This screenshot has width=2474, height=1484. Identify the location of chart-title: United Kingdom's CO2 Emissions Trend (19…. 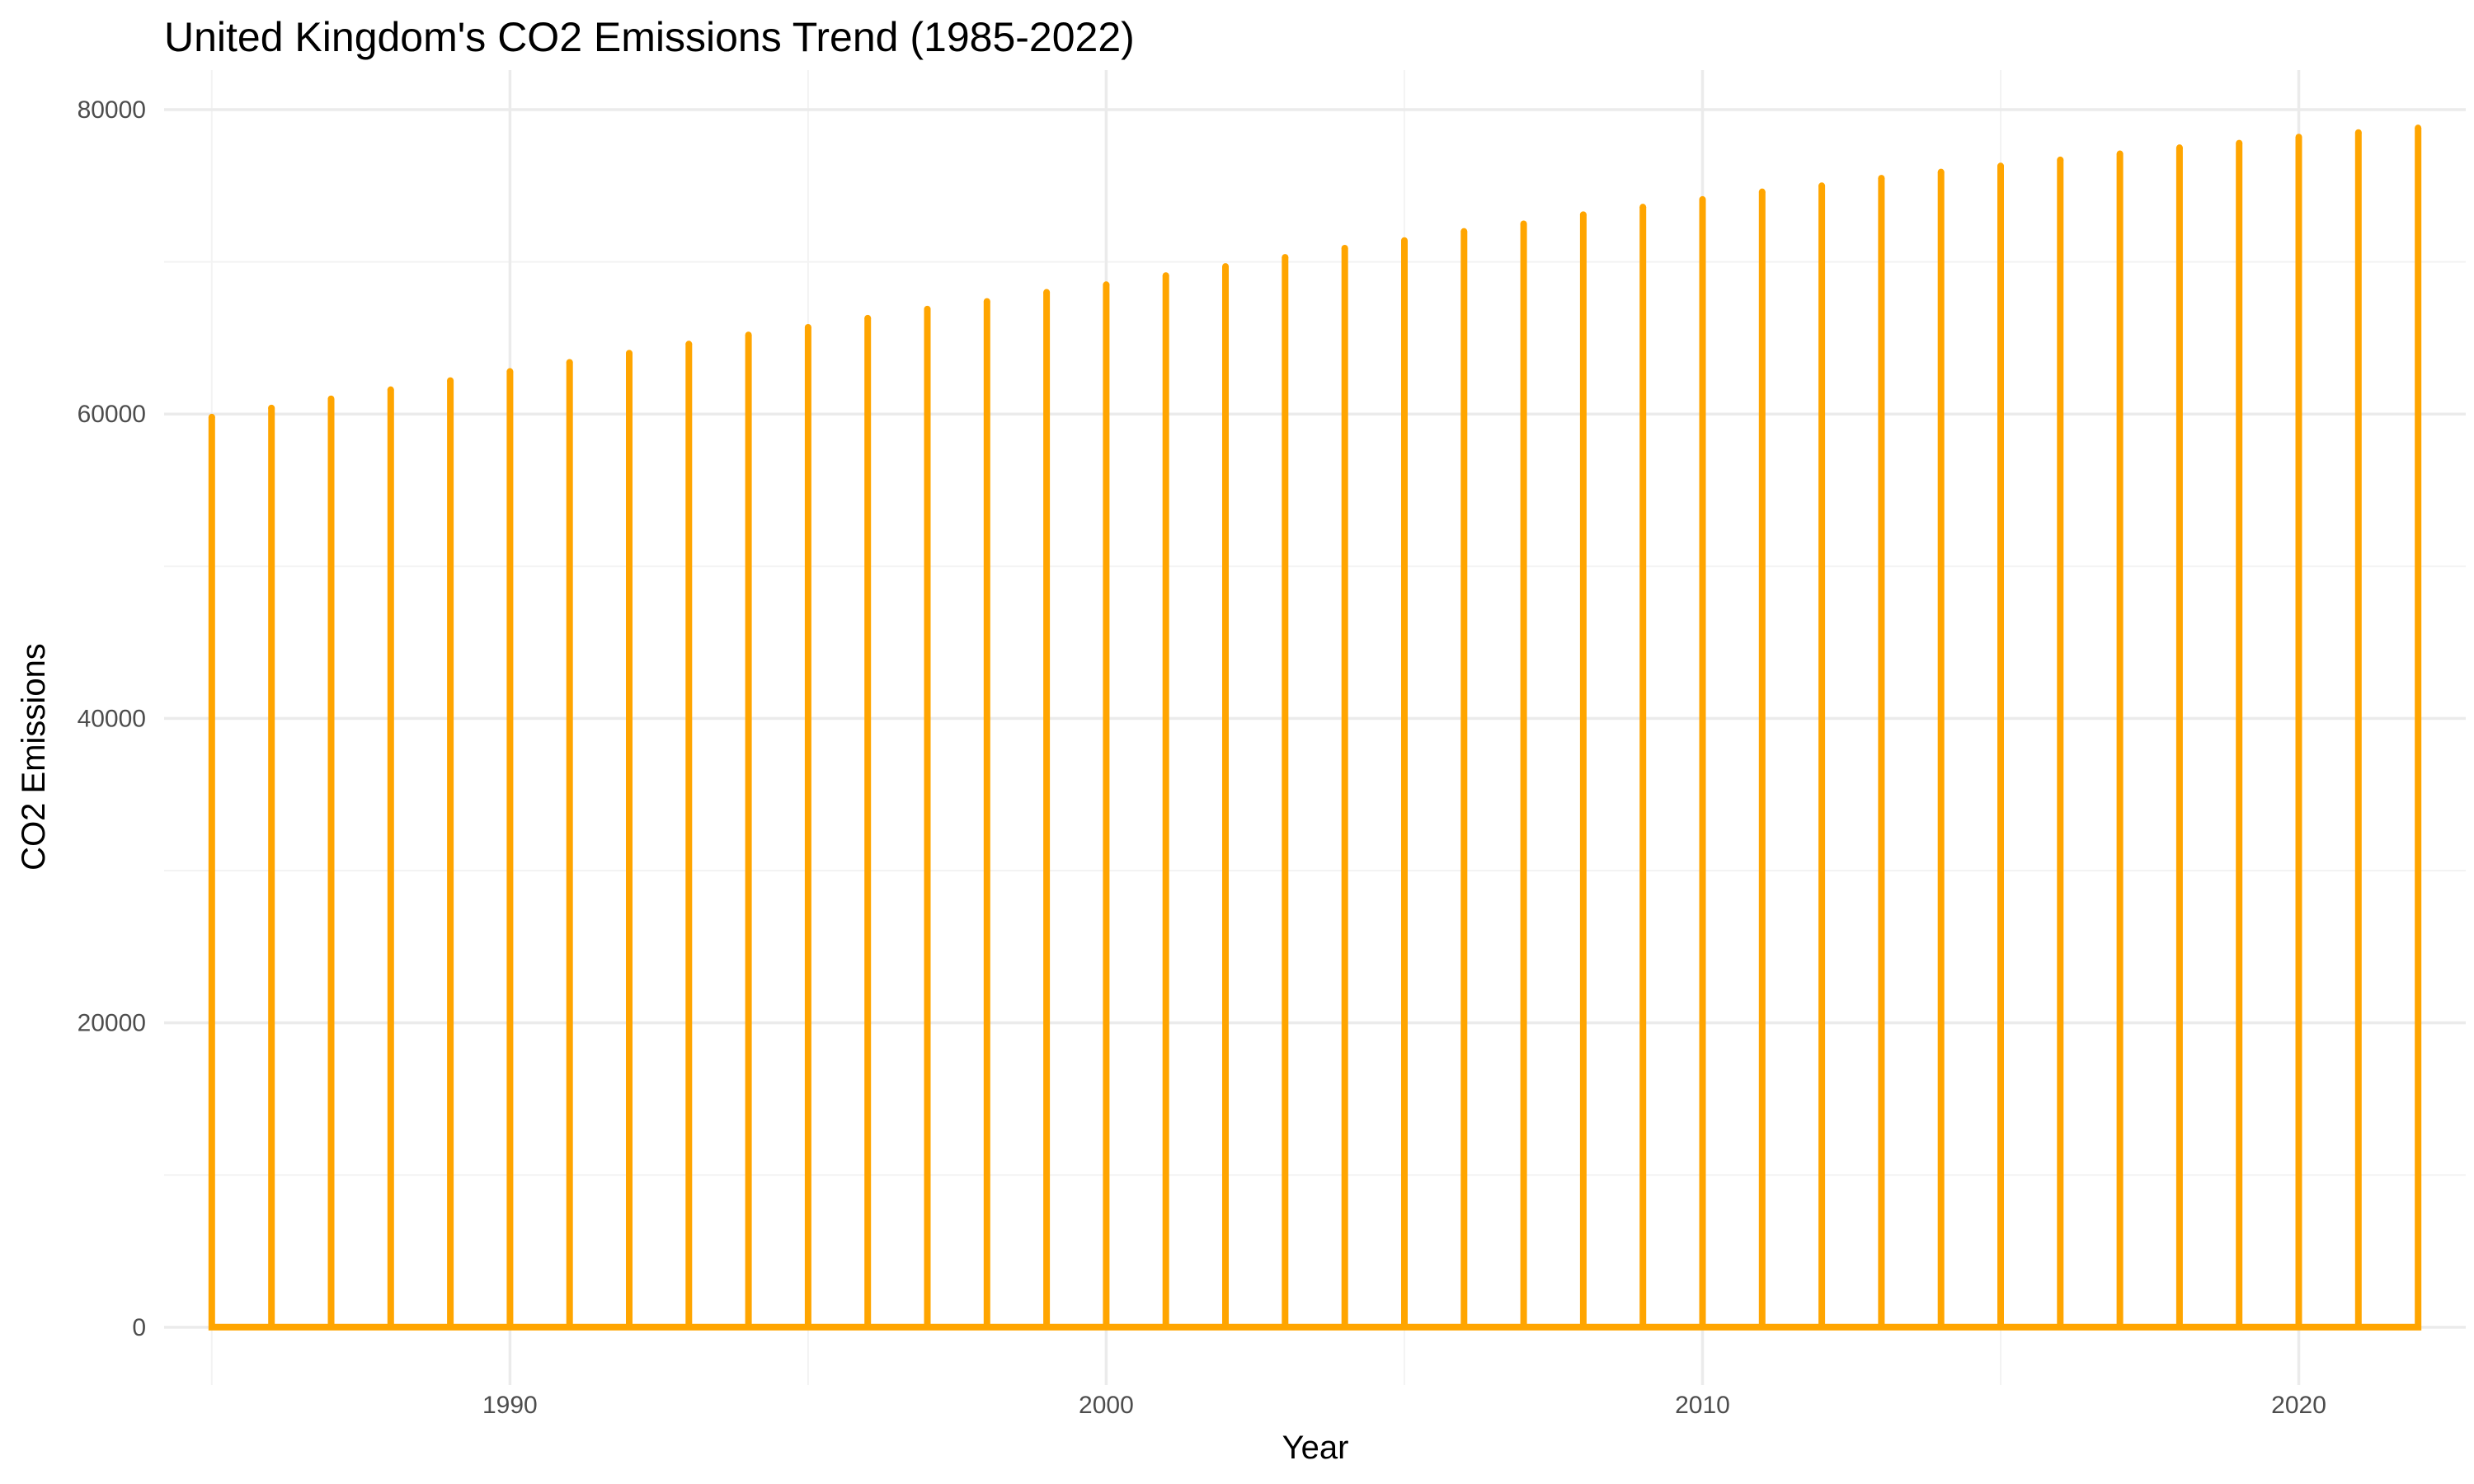
(649, 37).